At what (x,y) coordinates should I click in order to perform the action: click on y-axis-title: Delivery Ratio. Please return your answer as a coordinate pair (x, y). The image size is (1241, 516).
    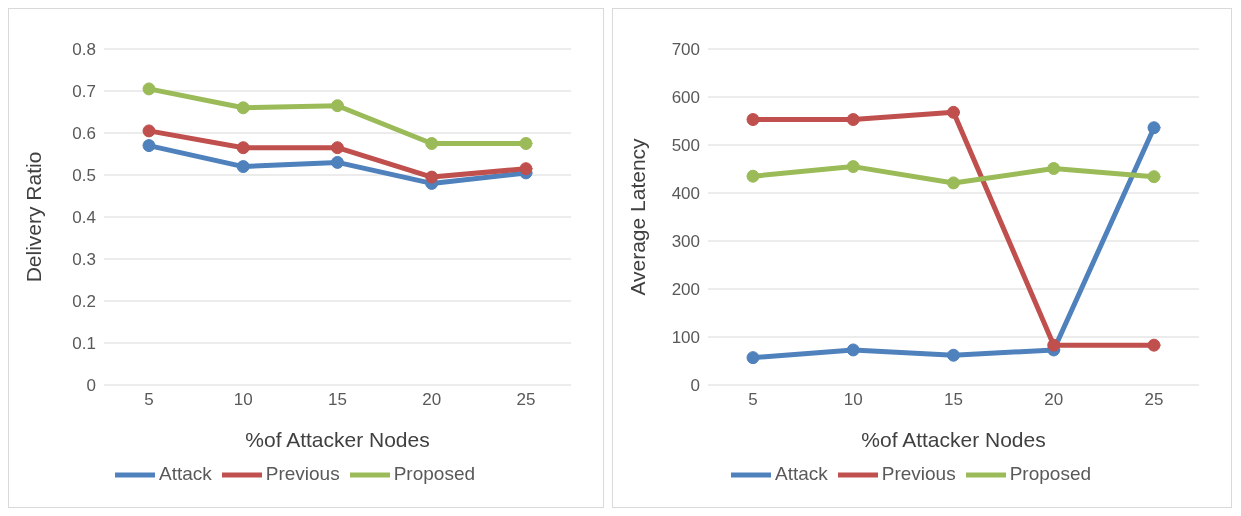
    Looking at the image, I should click on (34, 217).